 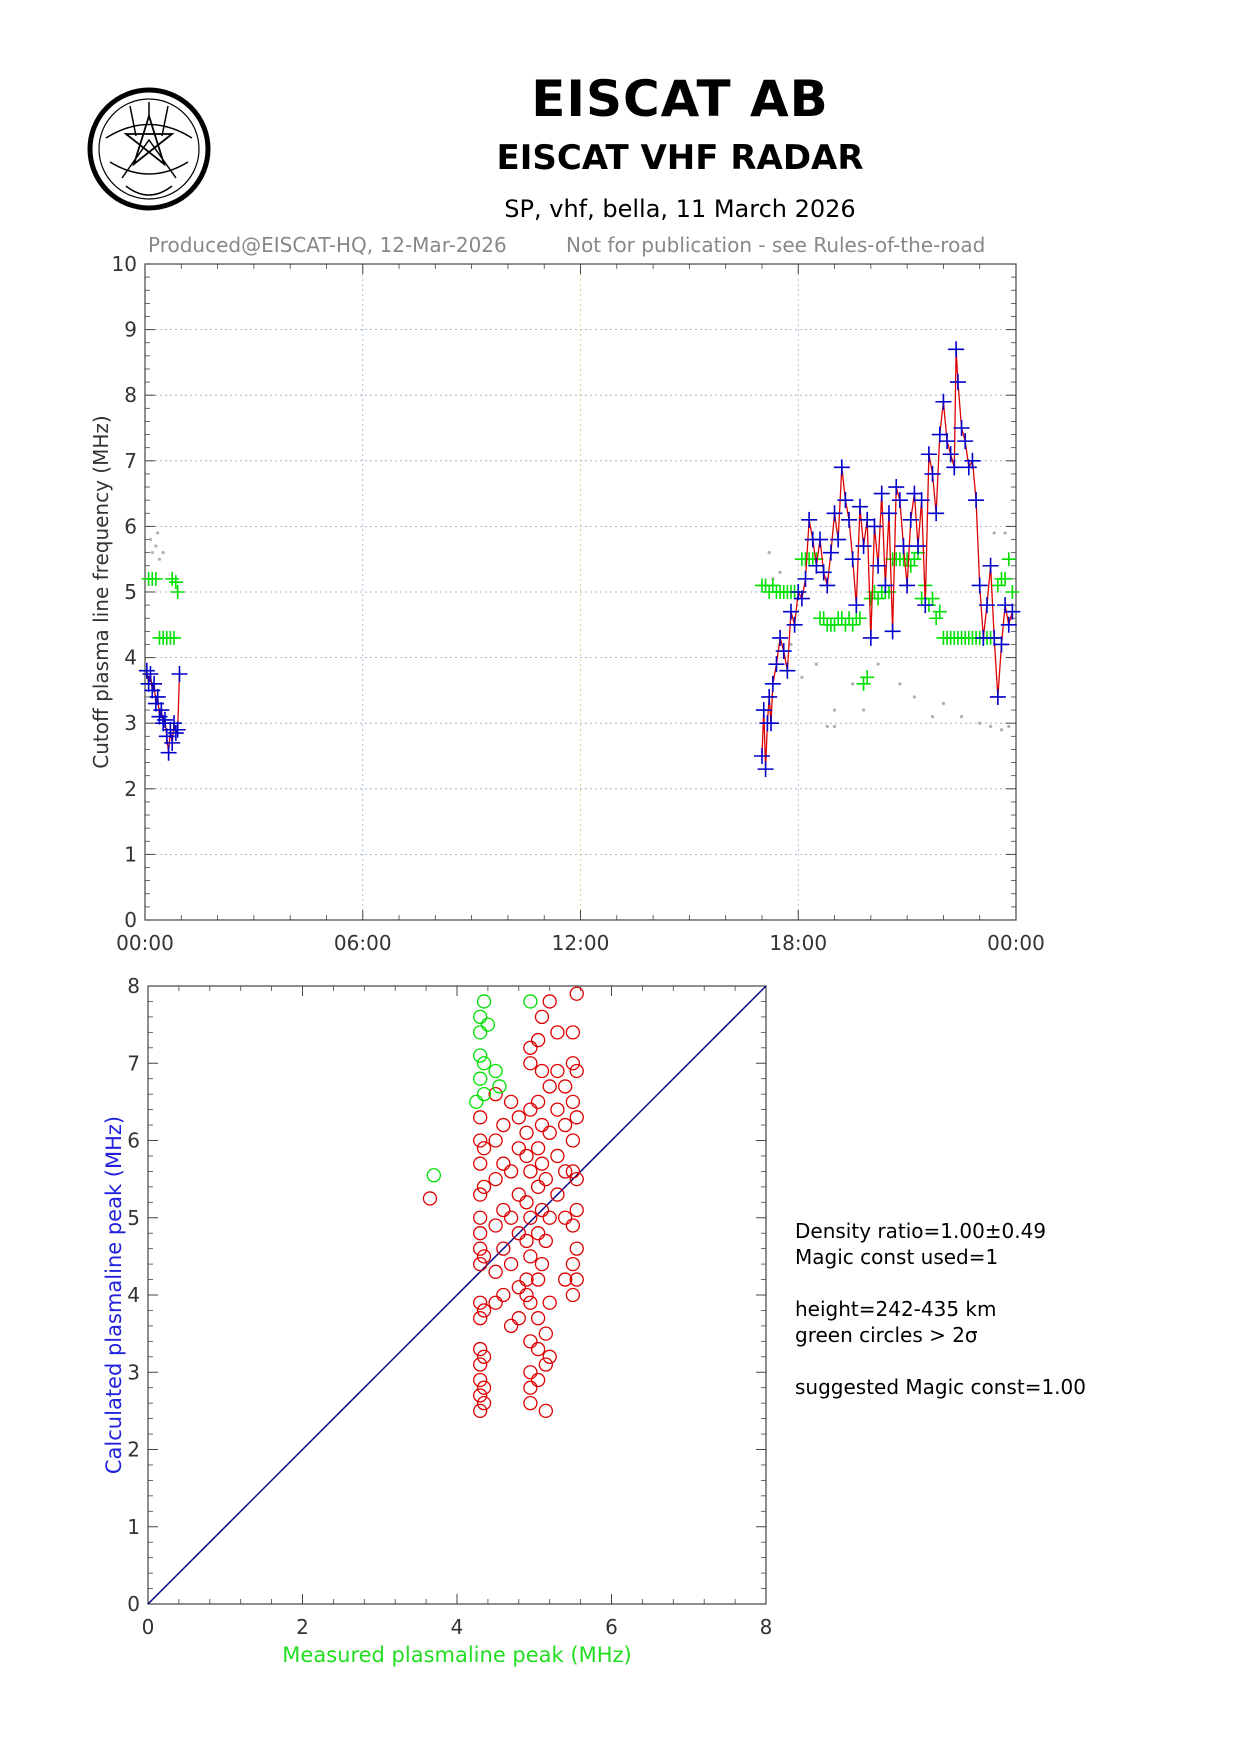 What do you see at coordinates (921, 1231) in the screenshot?
I see `density-ratio-text: Density ratio=1.00±0.49` at bounding box center [921, 1231].